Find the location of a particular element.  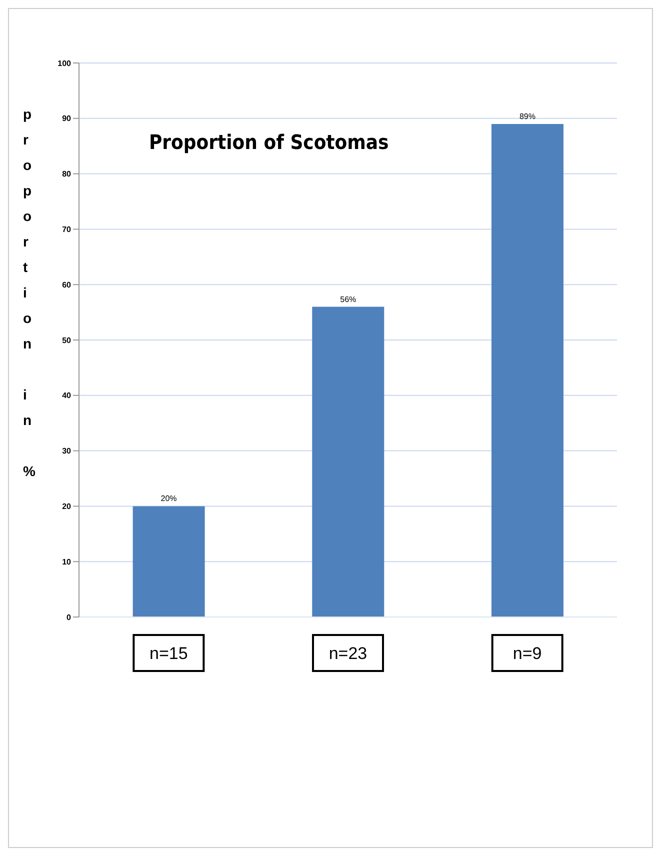

y-tick-label: 100 is located at coordinates (65, 63).